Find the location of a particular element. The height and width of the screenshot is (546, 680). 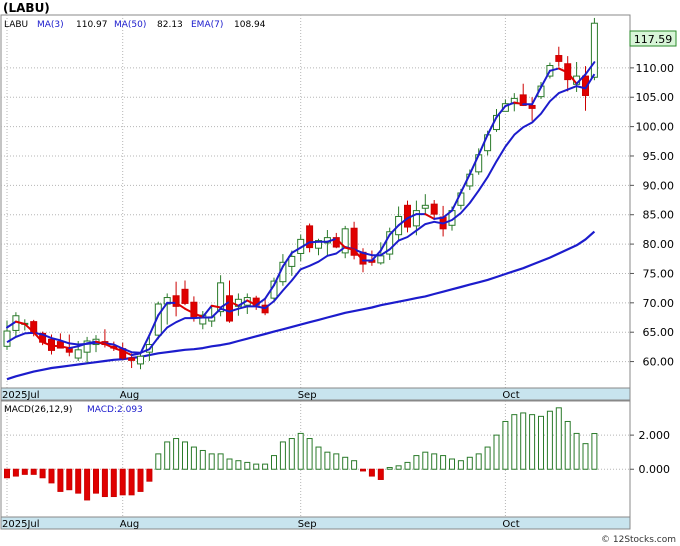

macd-axis-ticks: 2.000 0.000 is located at coordinates (650, 452).